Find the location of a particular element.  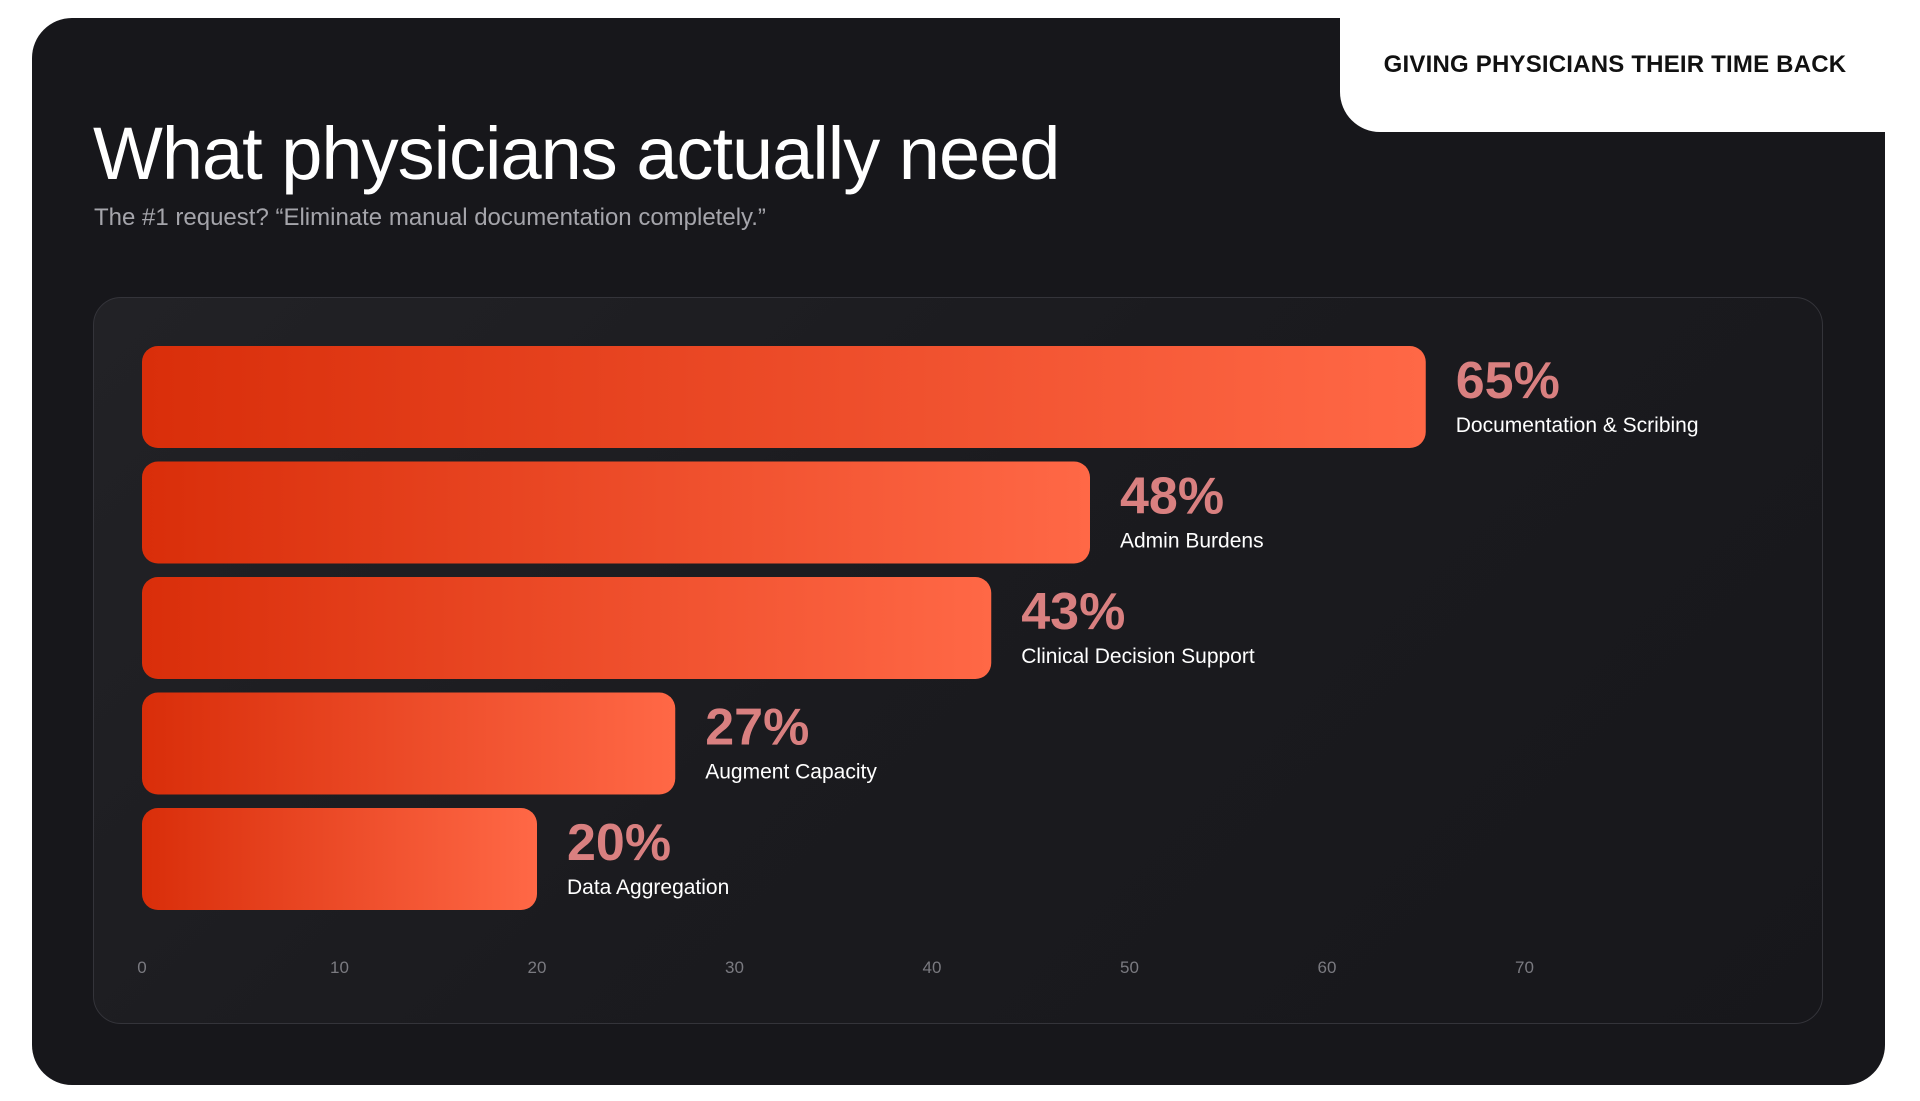

page-title: What physicians actually need is located at coordinates (576, 153).